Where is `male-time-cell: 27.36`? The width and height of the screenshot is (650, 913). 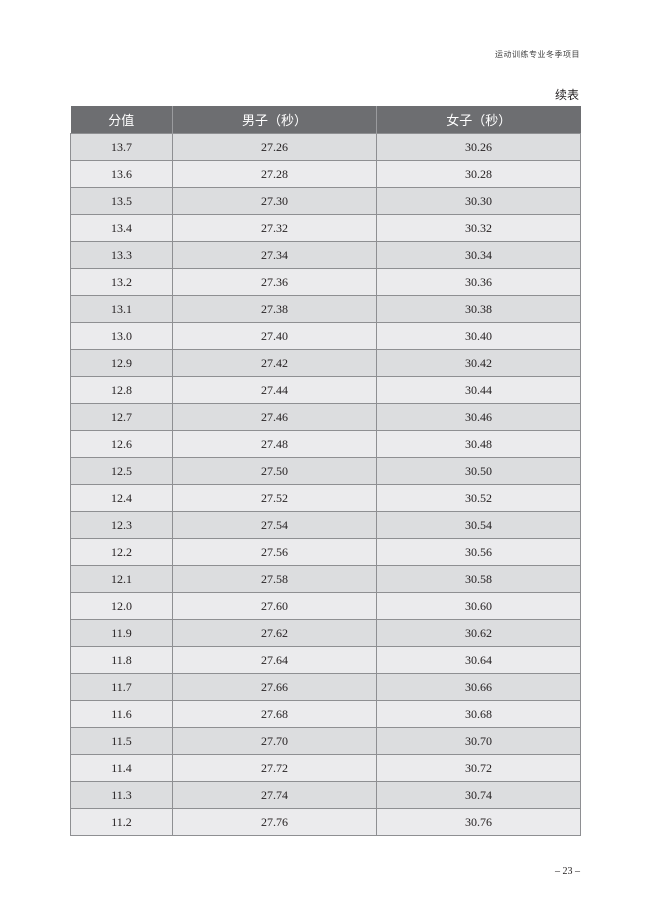
male-time-cell: 27.36 is located at coordinates (274, 282).